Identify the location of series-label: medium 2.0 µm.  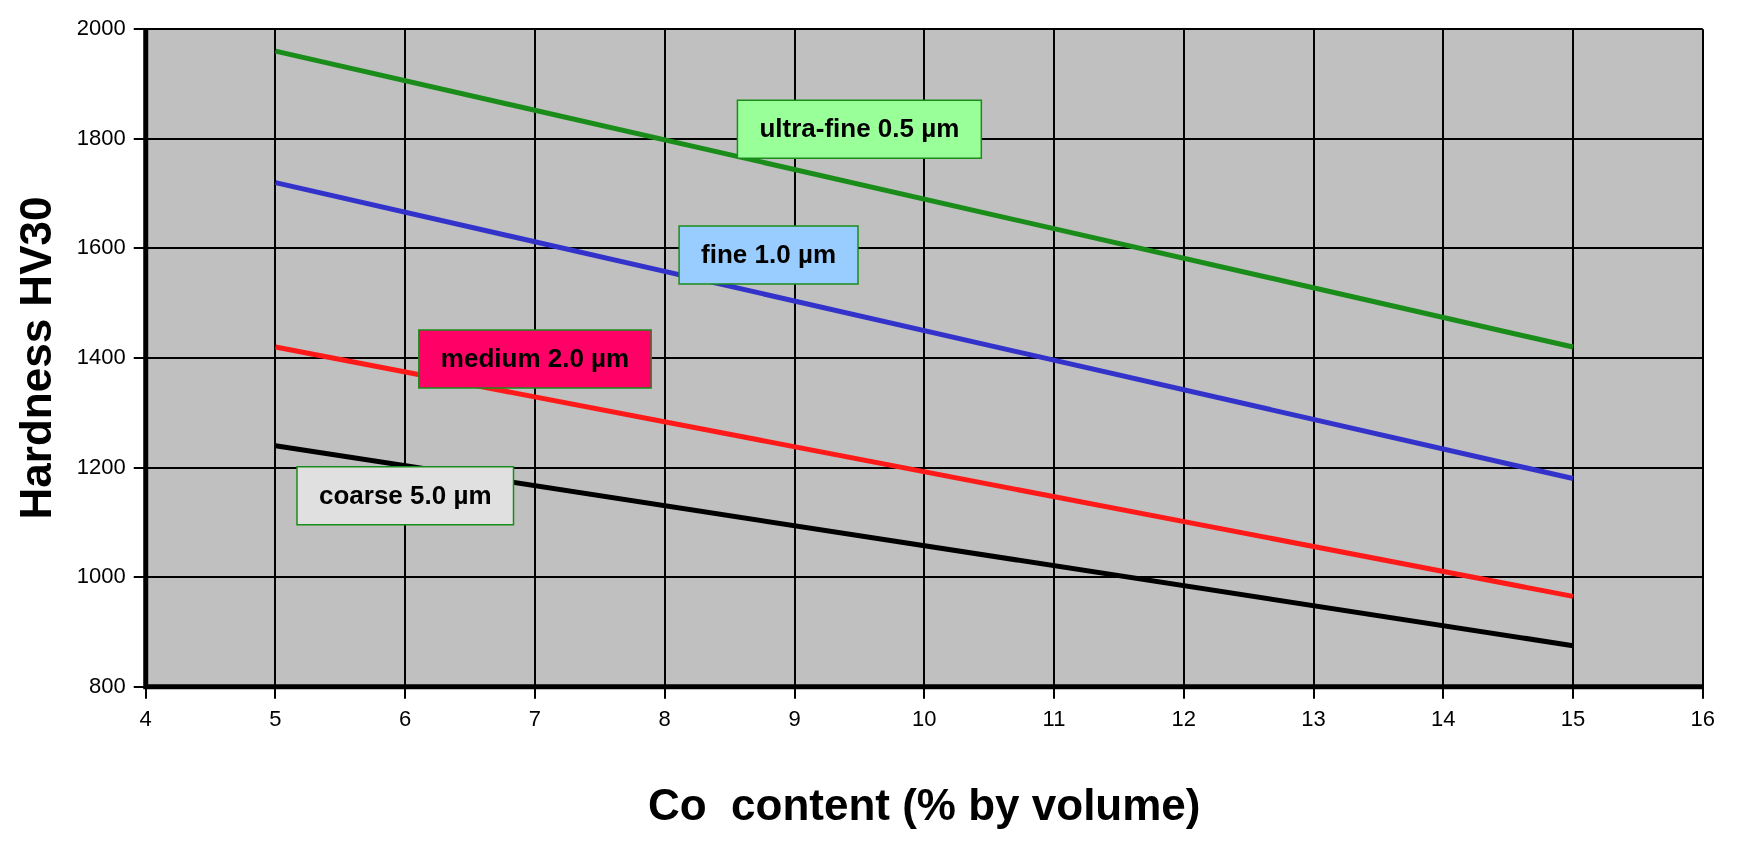
(535, 358).